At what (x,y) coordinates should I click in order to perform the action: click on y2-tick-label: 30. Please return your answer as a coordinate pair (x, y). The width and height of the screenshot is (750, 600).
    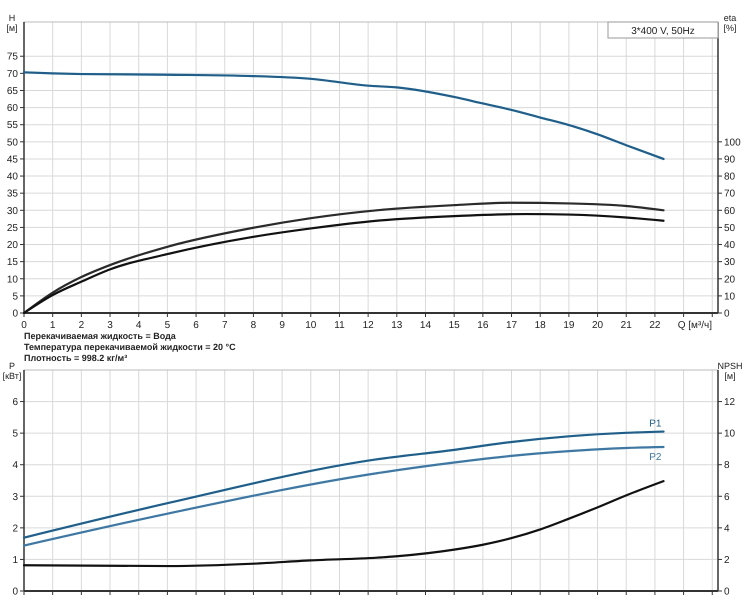
    Looking at the image, I should click on (730, 262).